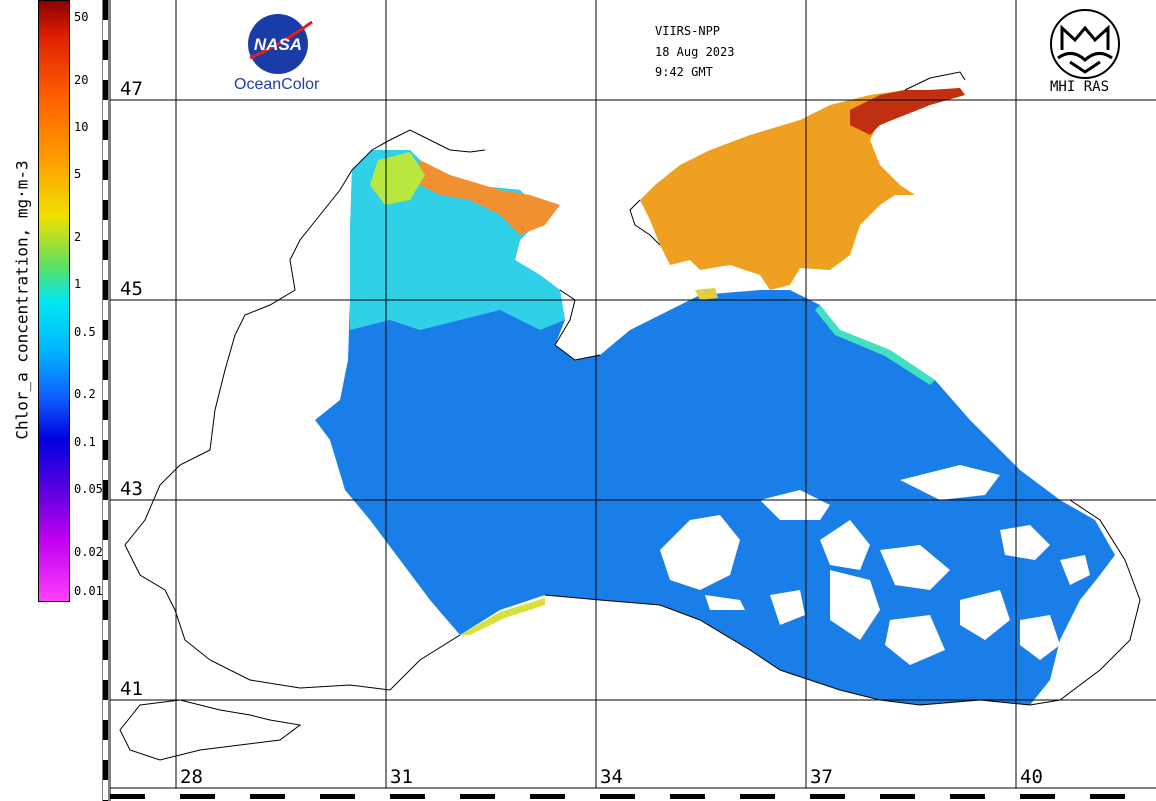 The width and height of the screenshot is (1156, 801). What do you see at coordinates (821, 777) in the screenshot?
I see `longitude-label: 37` at bounding box center [821, 777].